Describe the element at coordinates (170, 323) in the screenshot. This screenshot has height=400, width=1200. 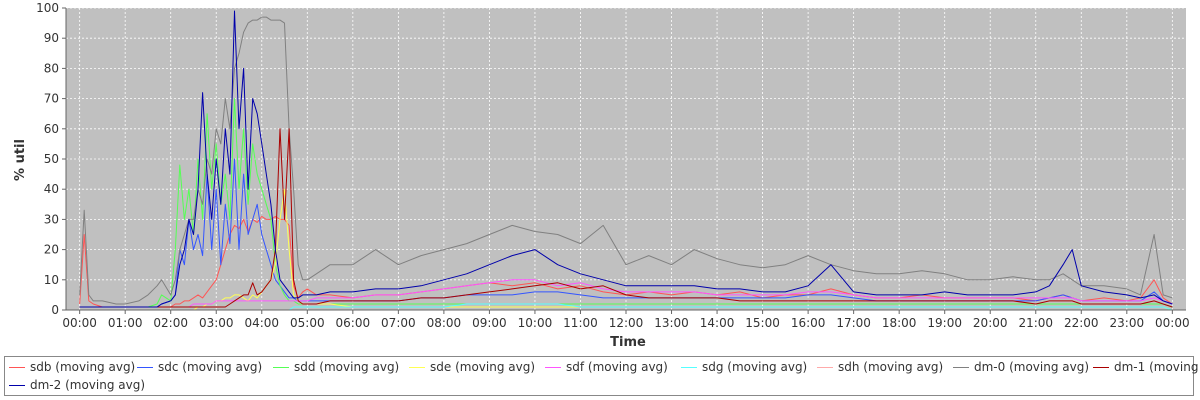
I see `x-tick-label: 02:00` at that location.